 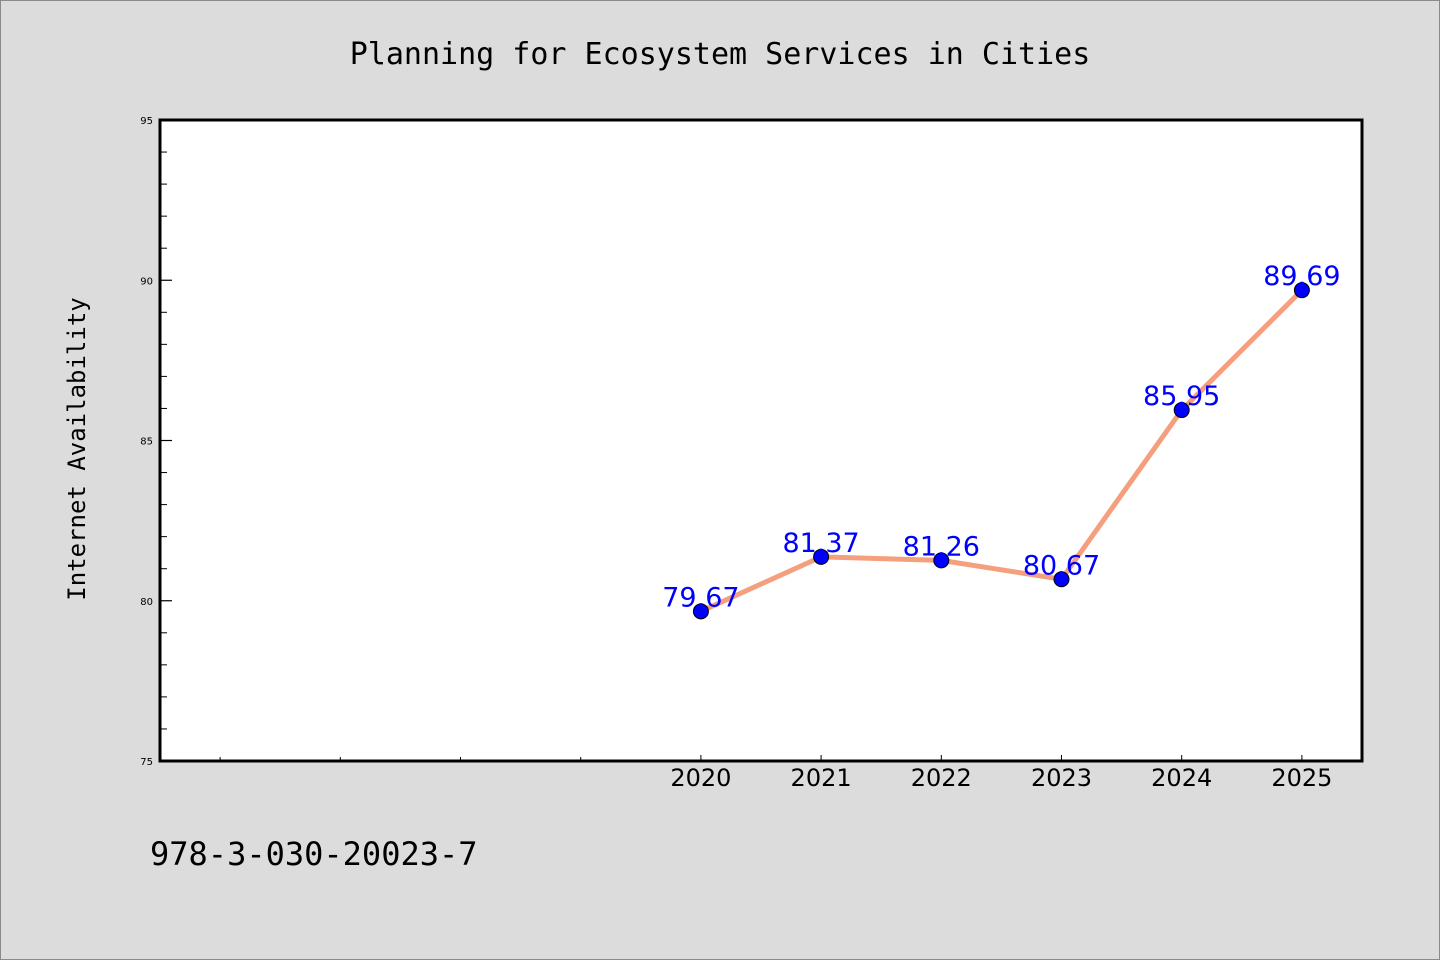 What do you see at coordinates (146, 602) in the screenshot?
I see `y-tick-label: 80` at bounding box center [146, 602].